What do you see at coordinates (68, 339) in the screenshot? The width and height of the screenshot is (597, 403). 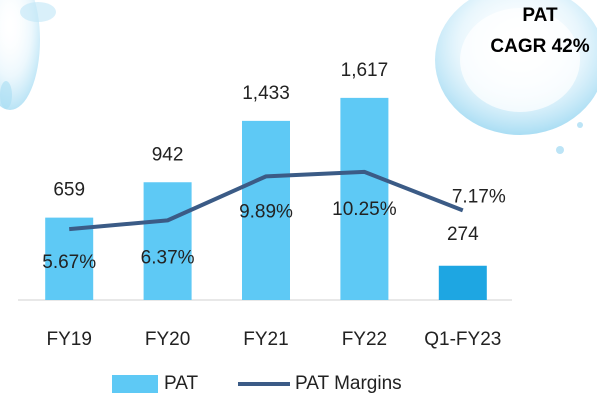 I see `x-tick-label: FY19` at bounding box center [68, 339].